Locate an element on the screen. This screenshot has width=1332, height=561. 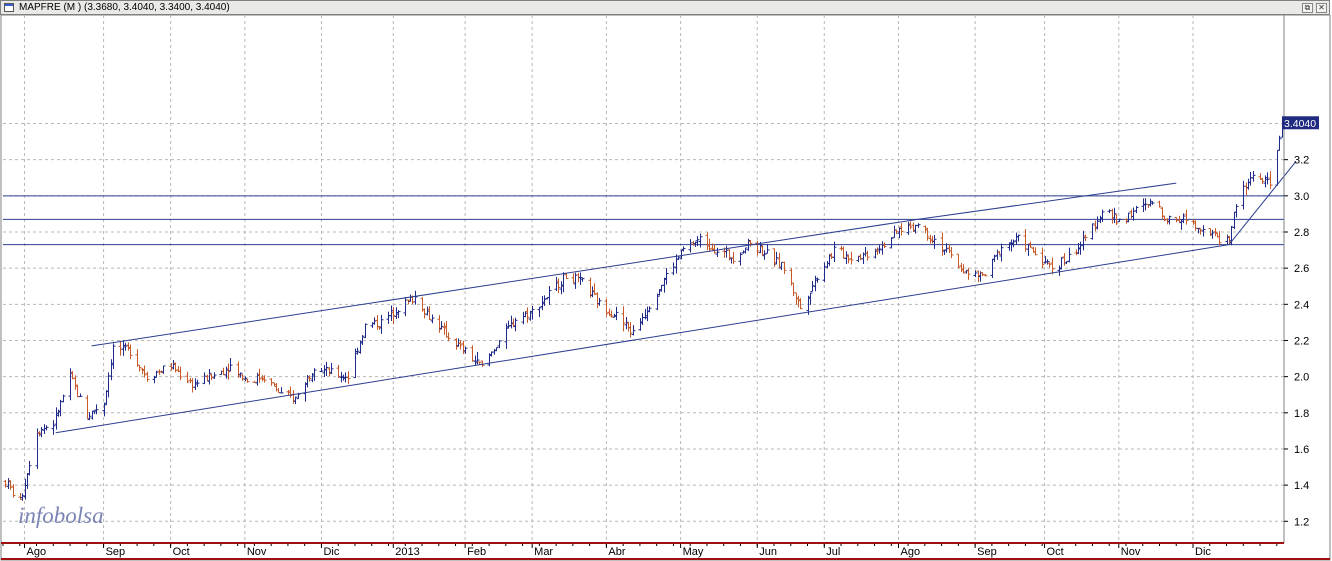
horizontal-levels is located at coordinates (643, 220).